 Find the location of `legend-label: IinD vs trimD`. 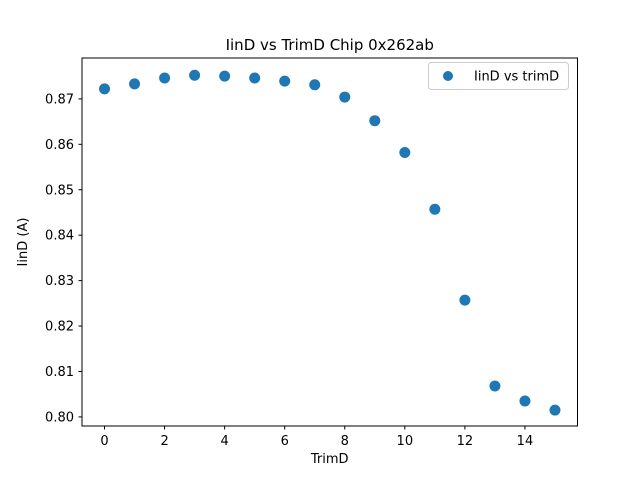

legend-label: IinD vs trimD is located at coordinates (516, 77).